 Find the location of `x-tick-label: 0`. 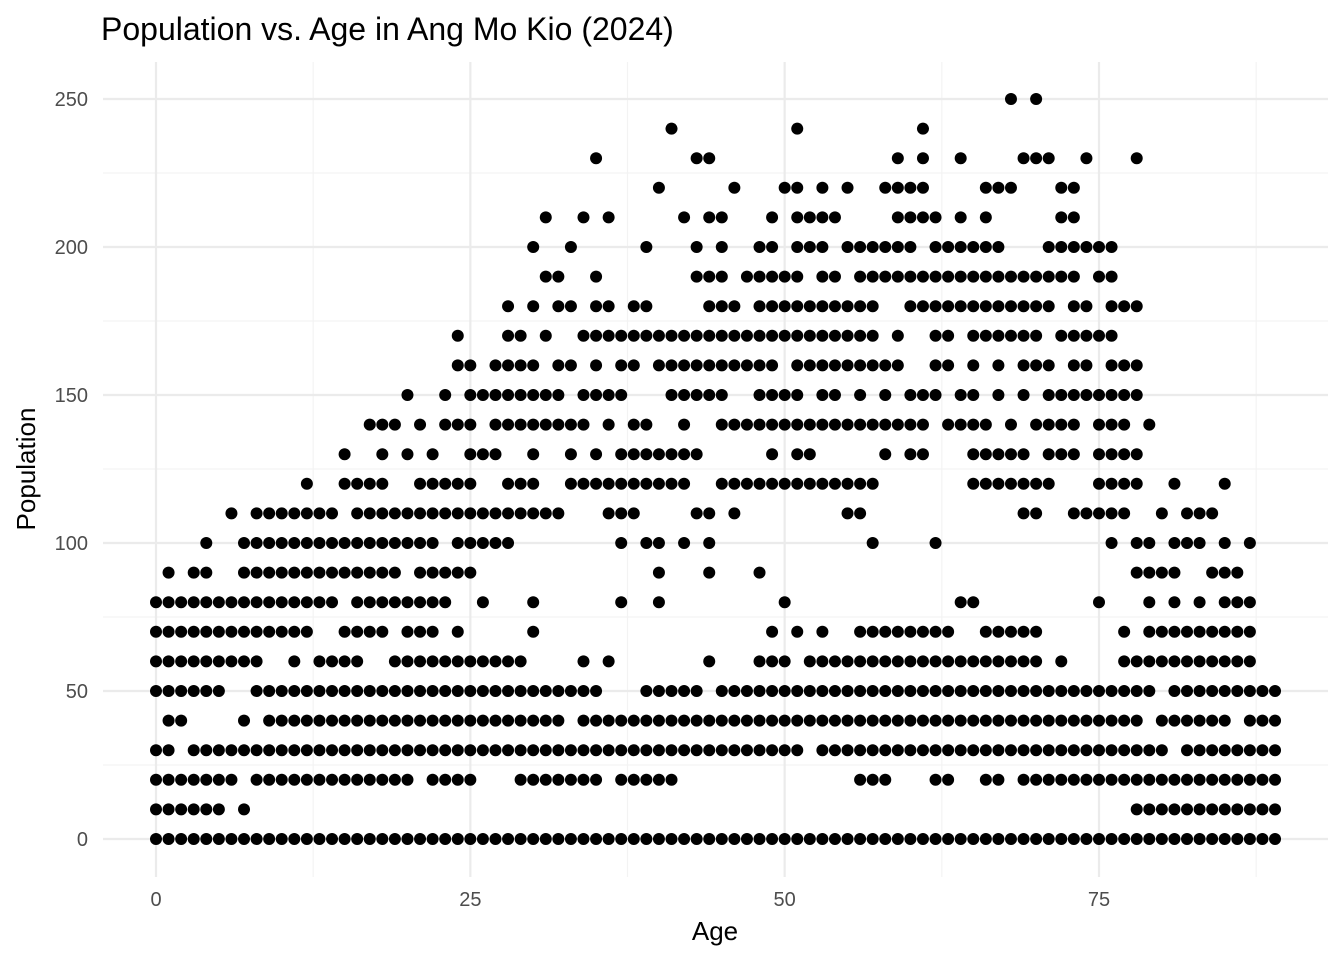

x-tick-label: 0 is located at coordinates (155, 900).